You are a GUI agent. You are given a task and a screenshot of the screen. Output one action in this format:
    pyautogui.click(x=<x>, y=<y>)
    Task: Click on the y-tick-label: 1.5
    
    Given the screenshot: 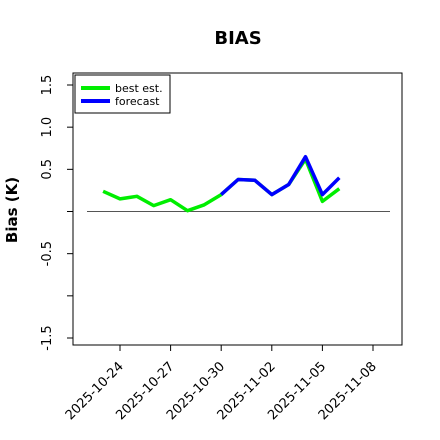 What is the action you would take?
    pyautogui.click(x=47, y=85)
    